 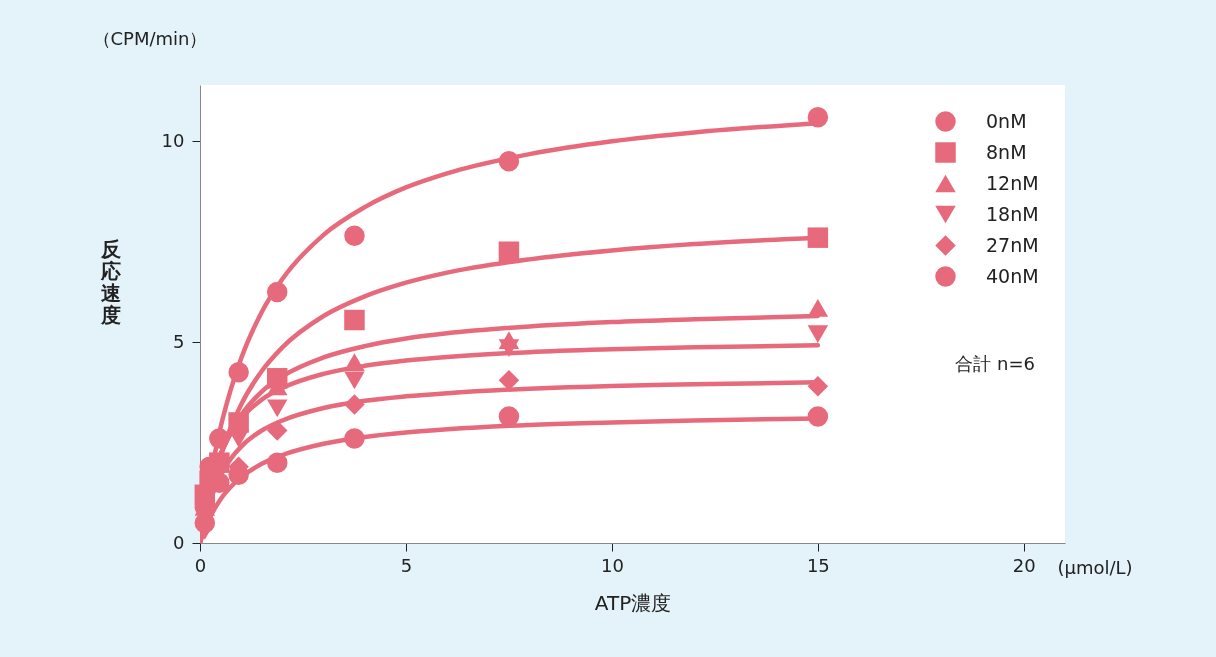 I want to click on y-axis-title: 反応速度, so click(x=110, y=281).